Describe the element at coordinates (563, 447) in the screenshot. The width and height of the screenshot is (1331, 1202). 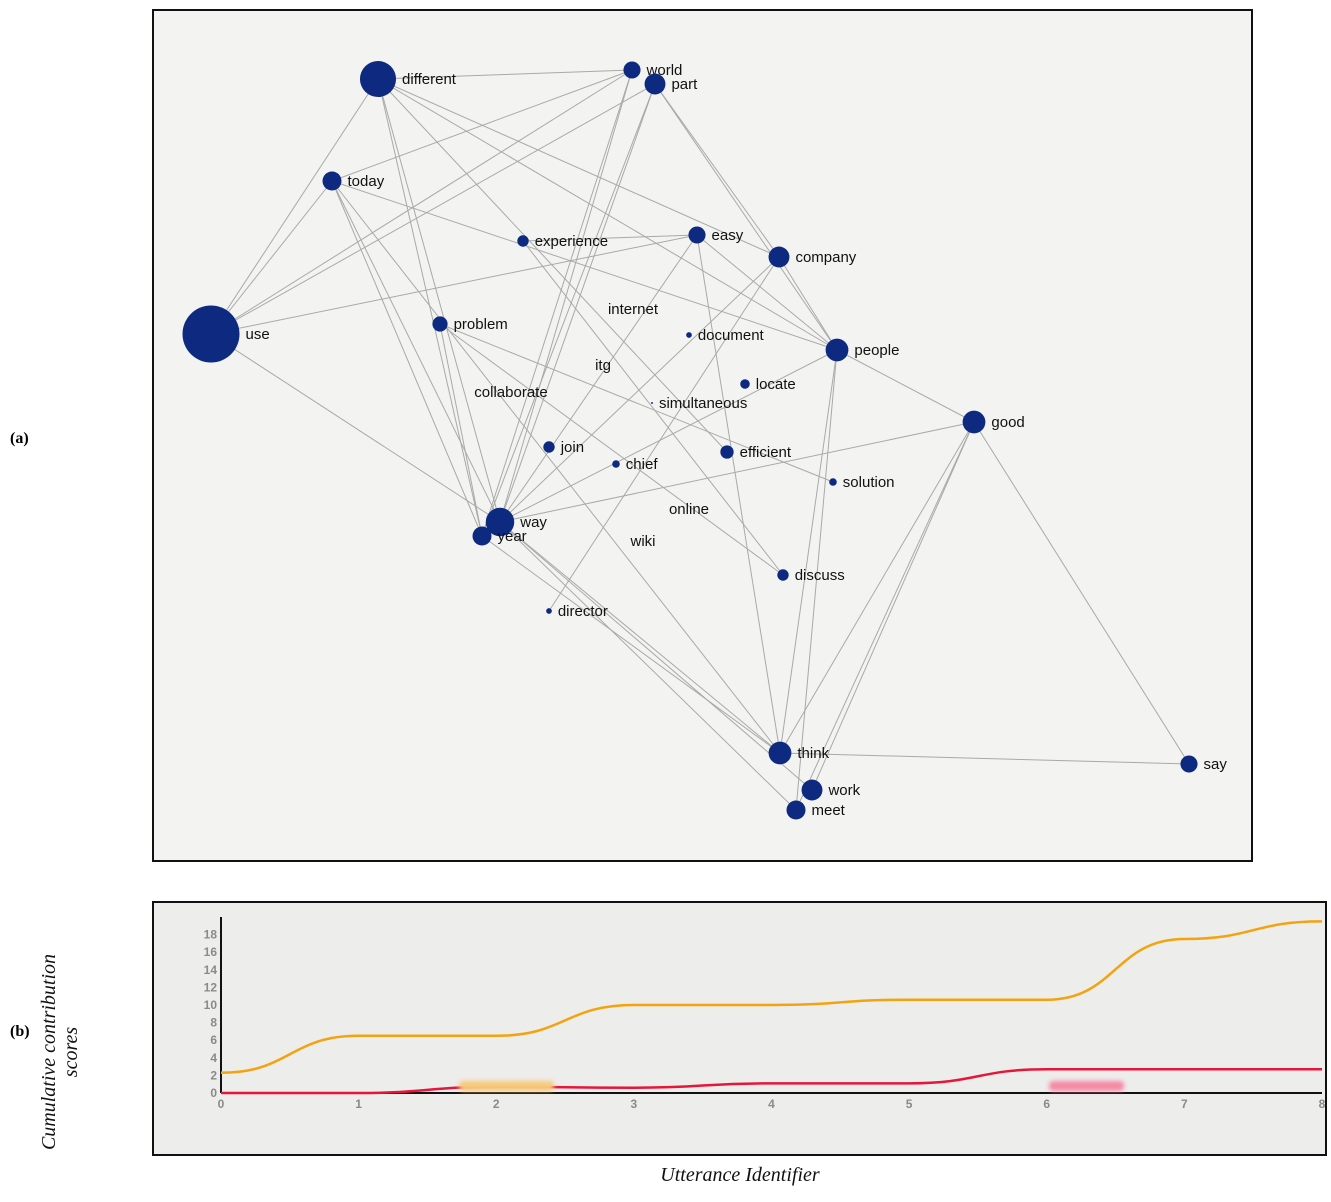
I see `node-join: join` at that location.